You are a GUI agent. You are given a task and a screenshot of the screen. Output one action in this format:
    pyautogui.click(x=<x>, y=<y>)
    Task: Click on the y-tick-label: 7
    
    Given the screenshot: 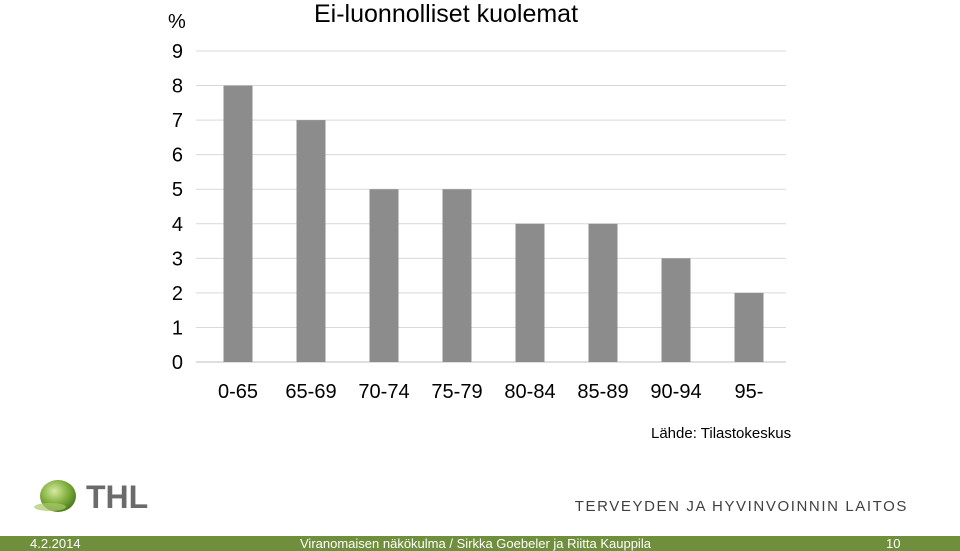 What is the action you would take?
    pyautogui.click(x=177, y=121)
    